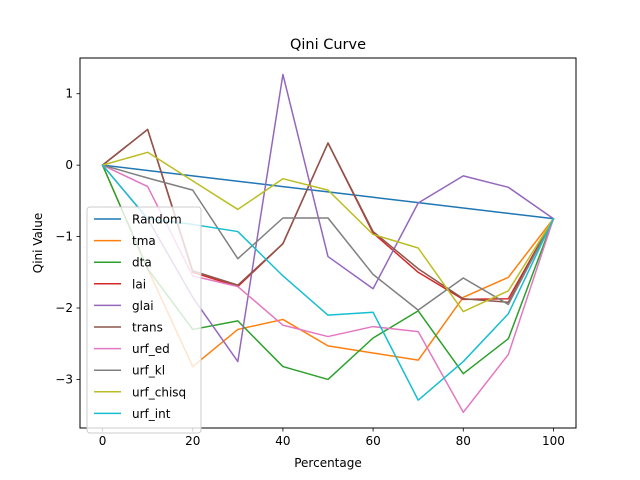 Image resolution: width=640 pixels, height=480 pixels. I want to click on legend-label: urf_kl, so click(148, 371).